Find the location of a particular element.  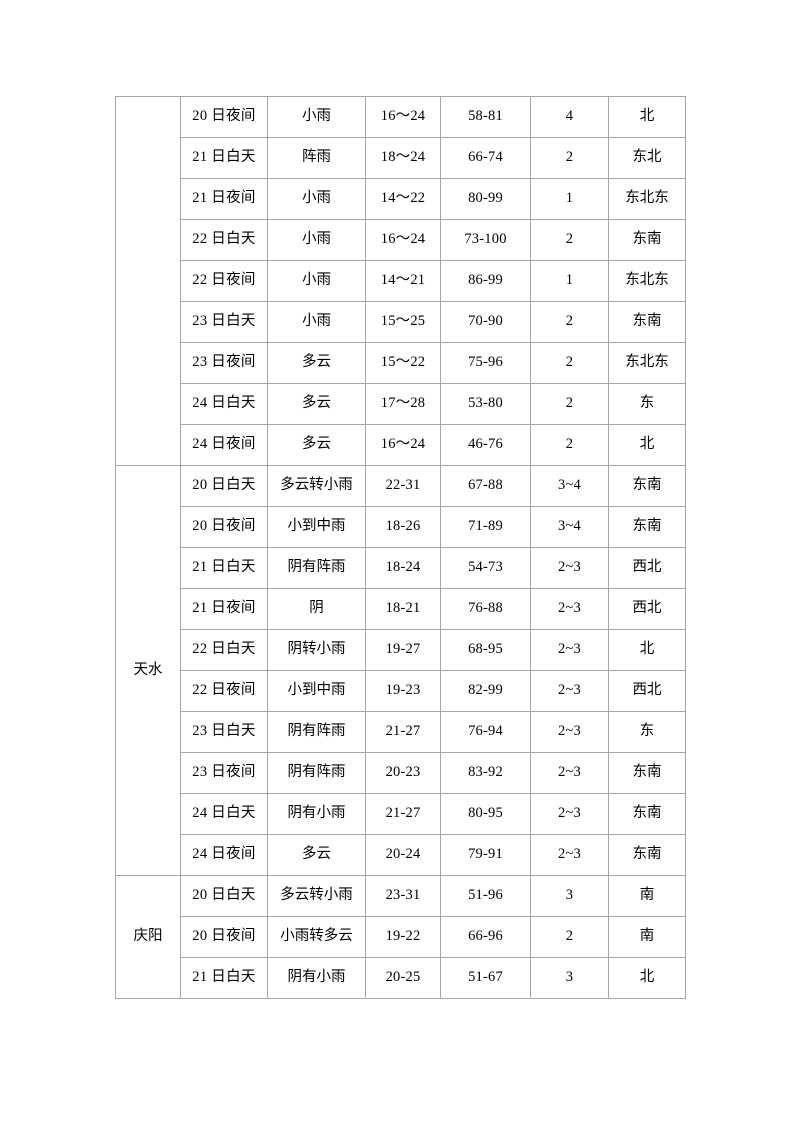

table-row: 22 日夜间 小到中雨 19-23 82-99 2~3 西北 is located at coordinates (401, 691).